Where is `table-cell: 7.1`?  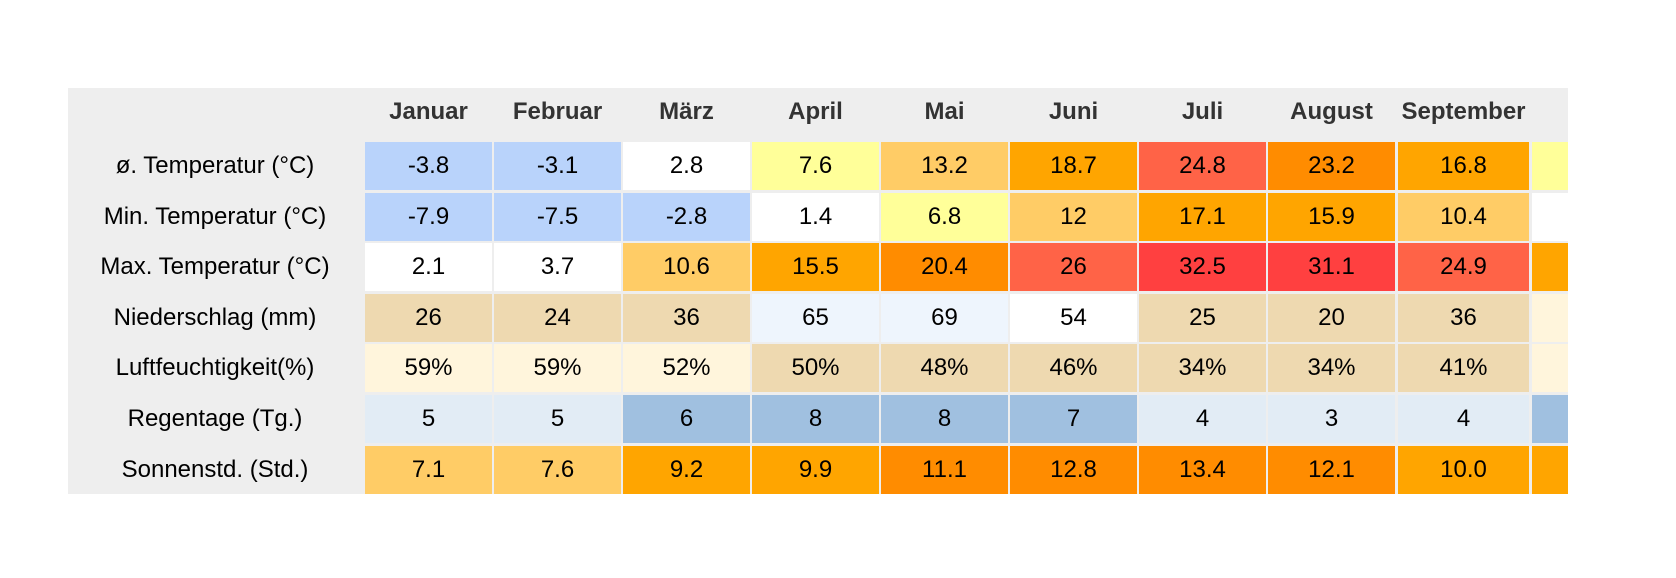 table-cell: 7.1 is located at coordinates (428, 469).